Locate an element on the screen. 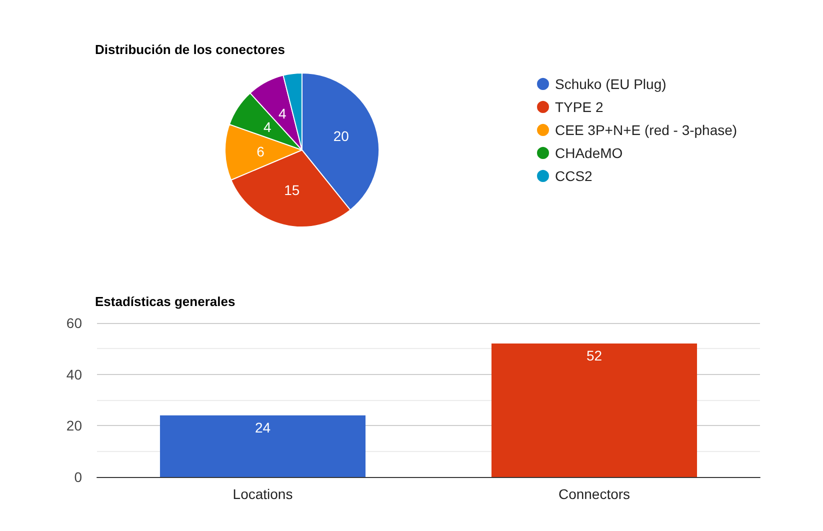 This screenshot has width=823, height=531. data-label: 20 is located at coordinates (341, 136).